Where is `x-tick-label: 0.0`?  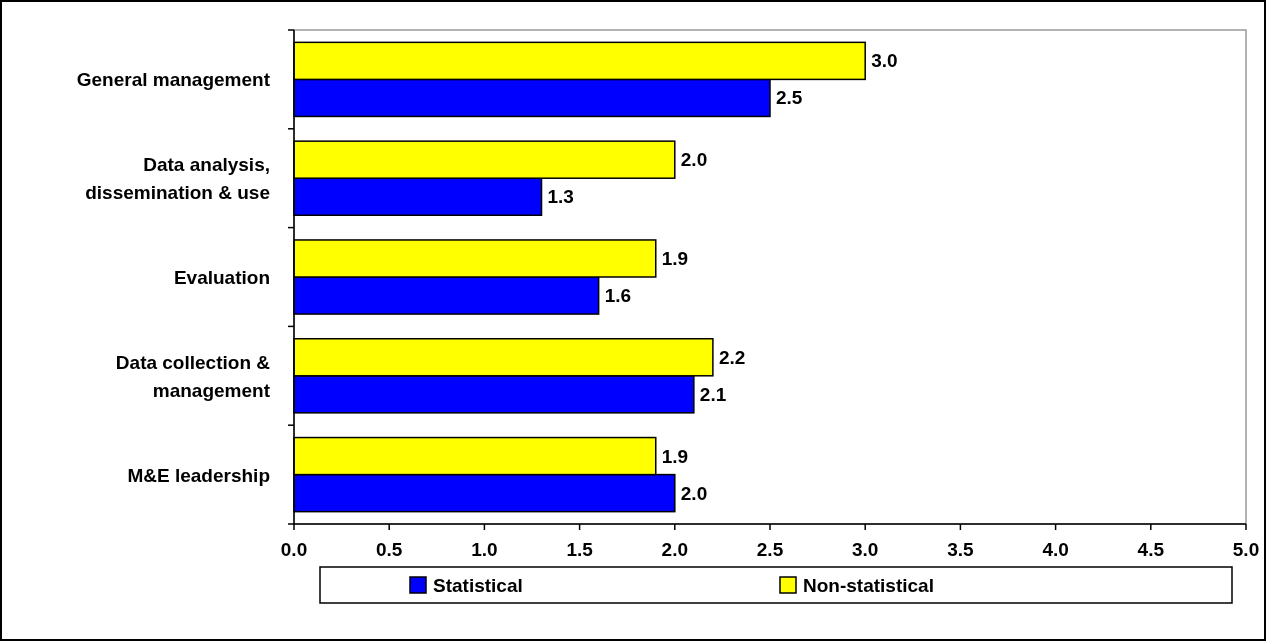
x-tick-label: 0.0 is located at coordinates (294, 549).